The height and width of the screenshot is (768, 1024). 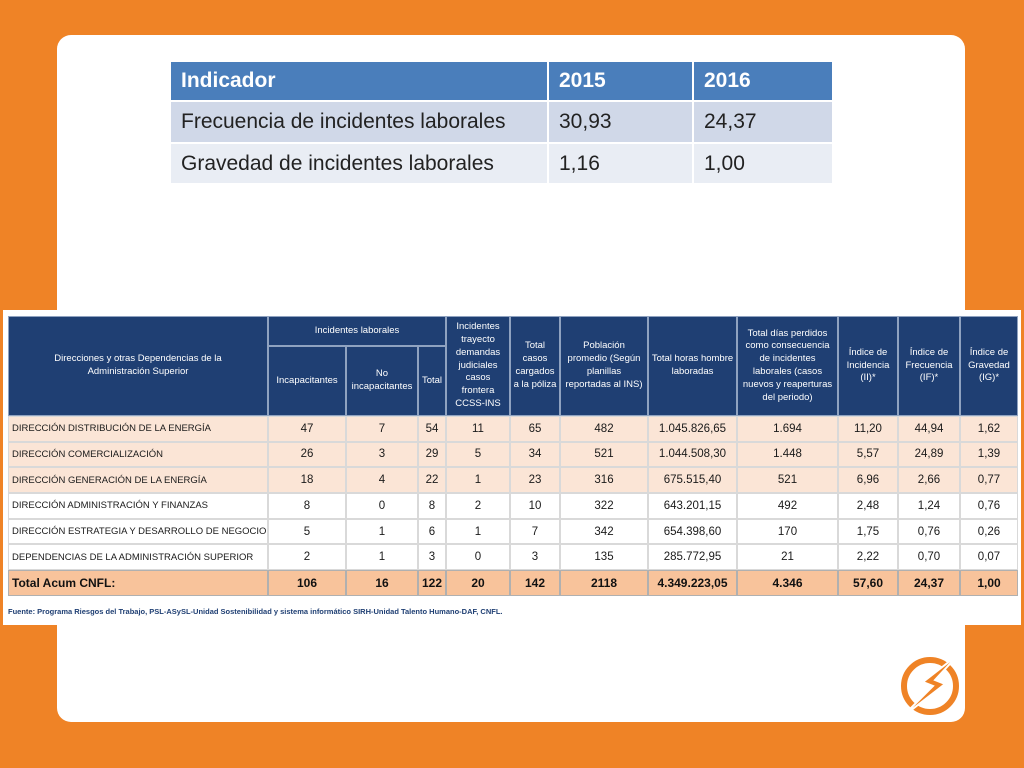 What do you see at coordinates (432, 531) in the screenshot?
I see `table-cell: 6` at bounding box center [432, 531].